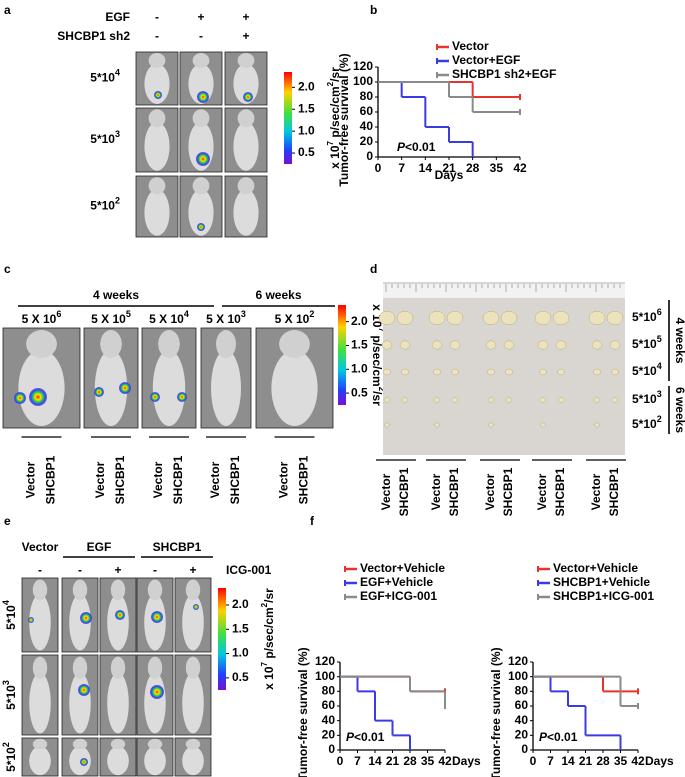  Describe the element at coordinates (9, 615) in the screenshot. I see `dose-label: 5*104` at that location.